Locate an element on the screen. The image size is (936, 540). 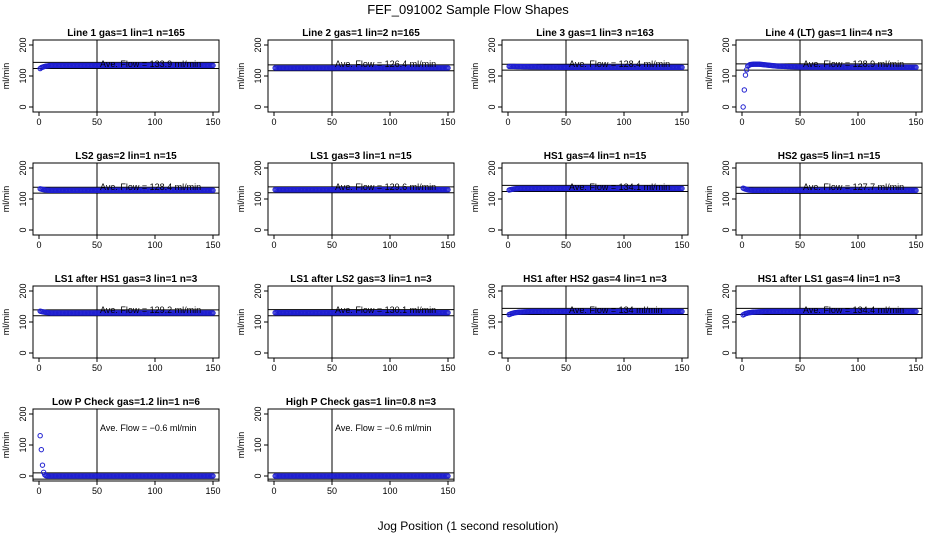
avg-flow-annotation: Ave. Flow = 126.4 ml/min is located at coordinates (385, 64).